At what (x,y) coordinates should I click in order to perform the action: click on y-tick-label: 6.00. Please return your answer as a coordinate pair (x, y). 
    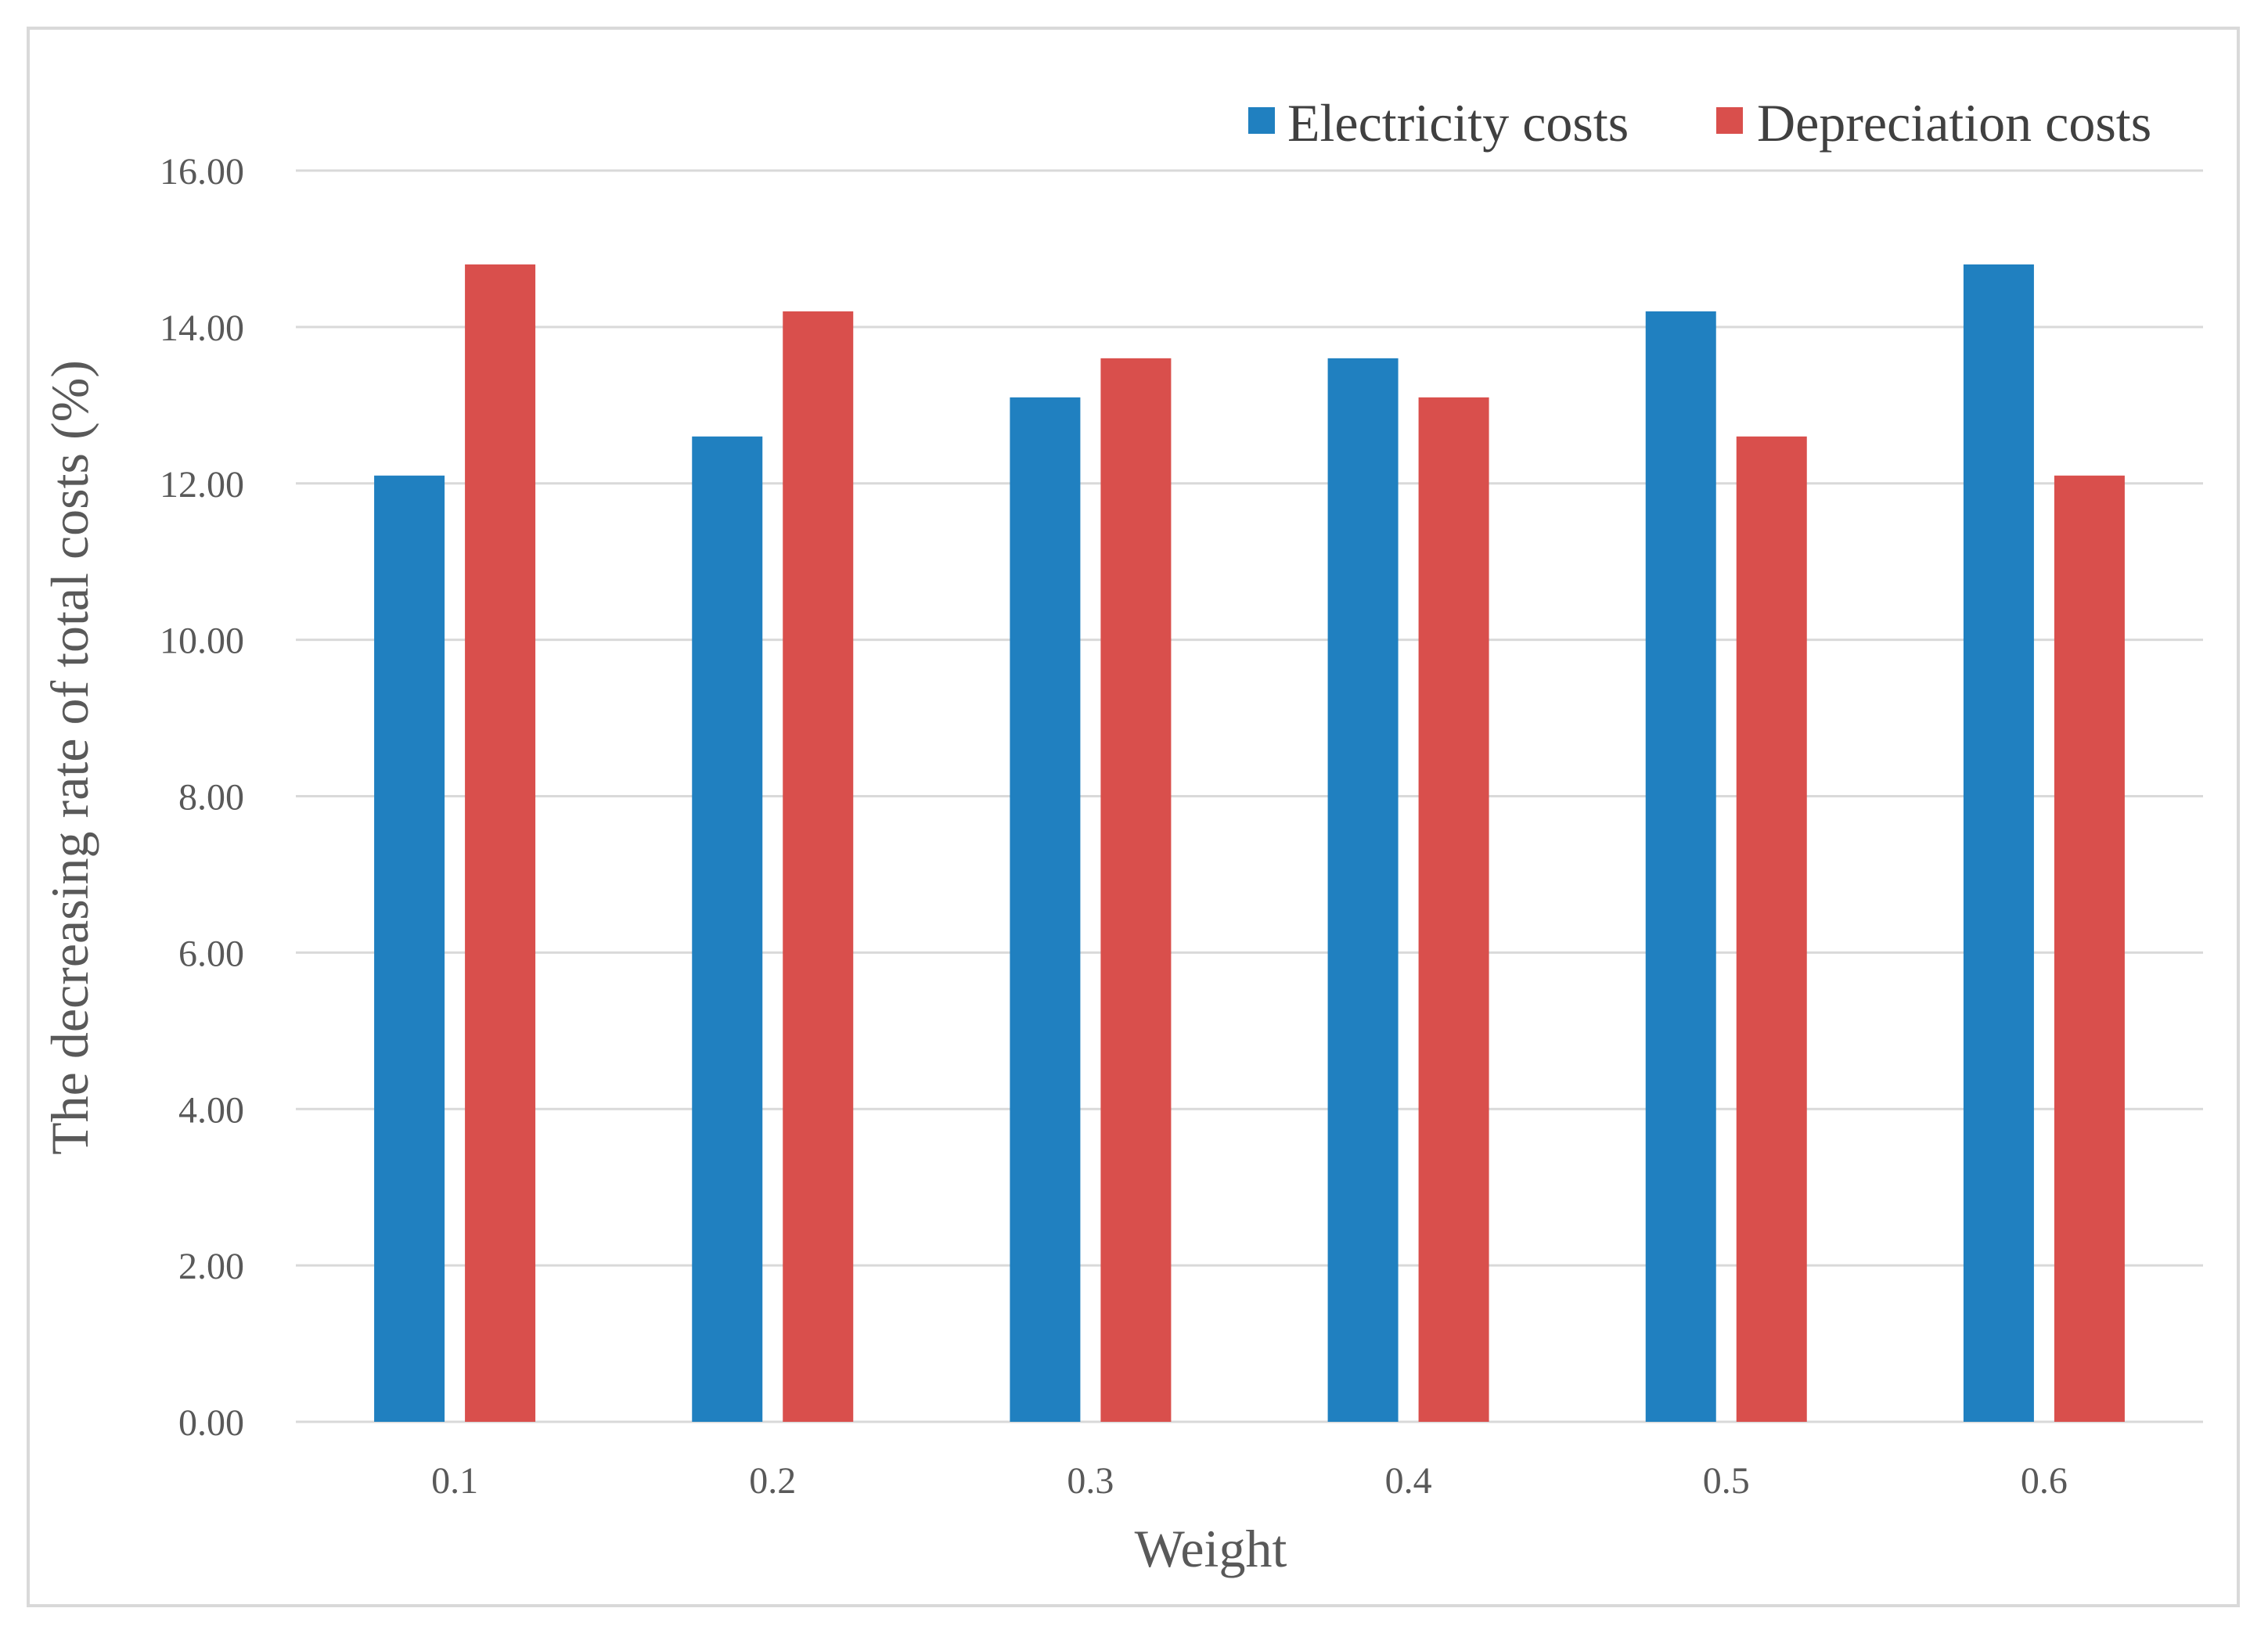
    Looking at the image, I should click on (211, 954).